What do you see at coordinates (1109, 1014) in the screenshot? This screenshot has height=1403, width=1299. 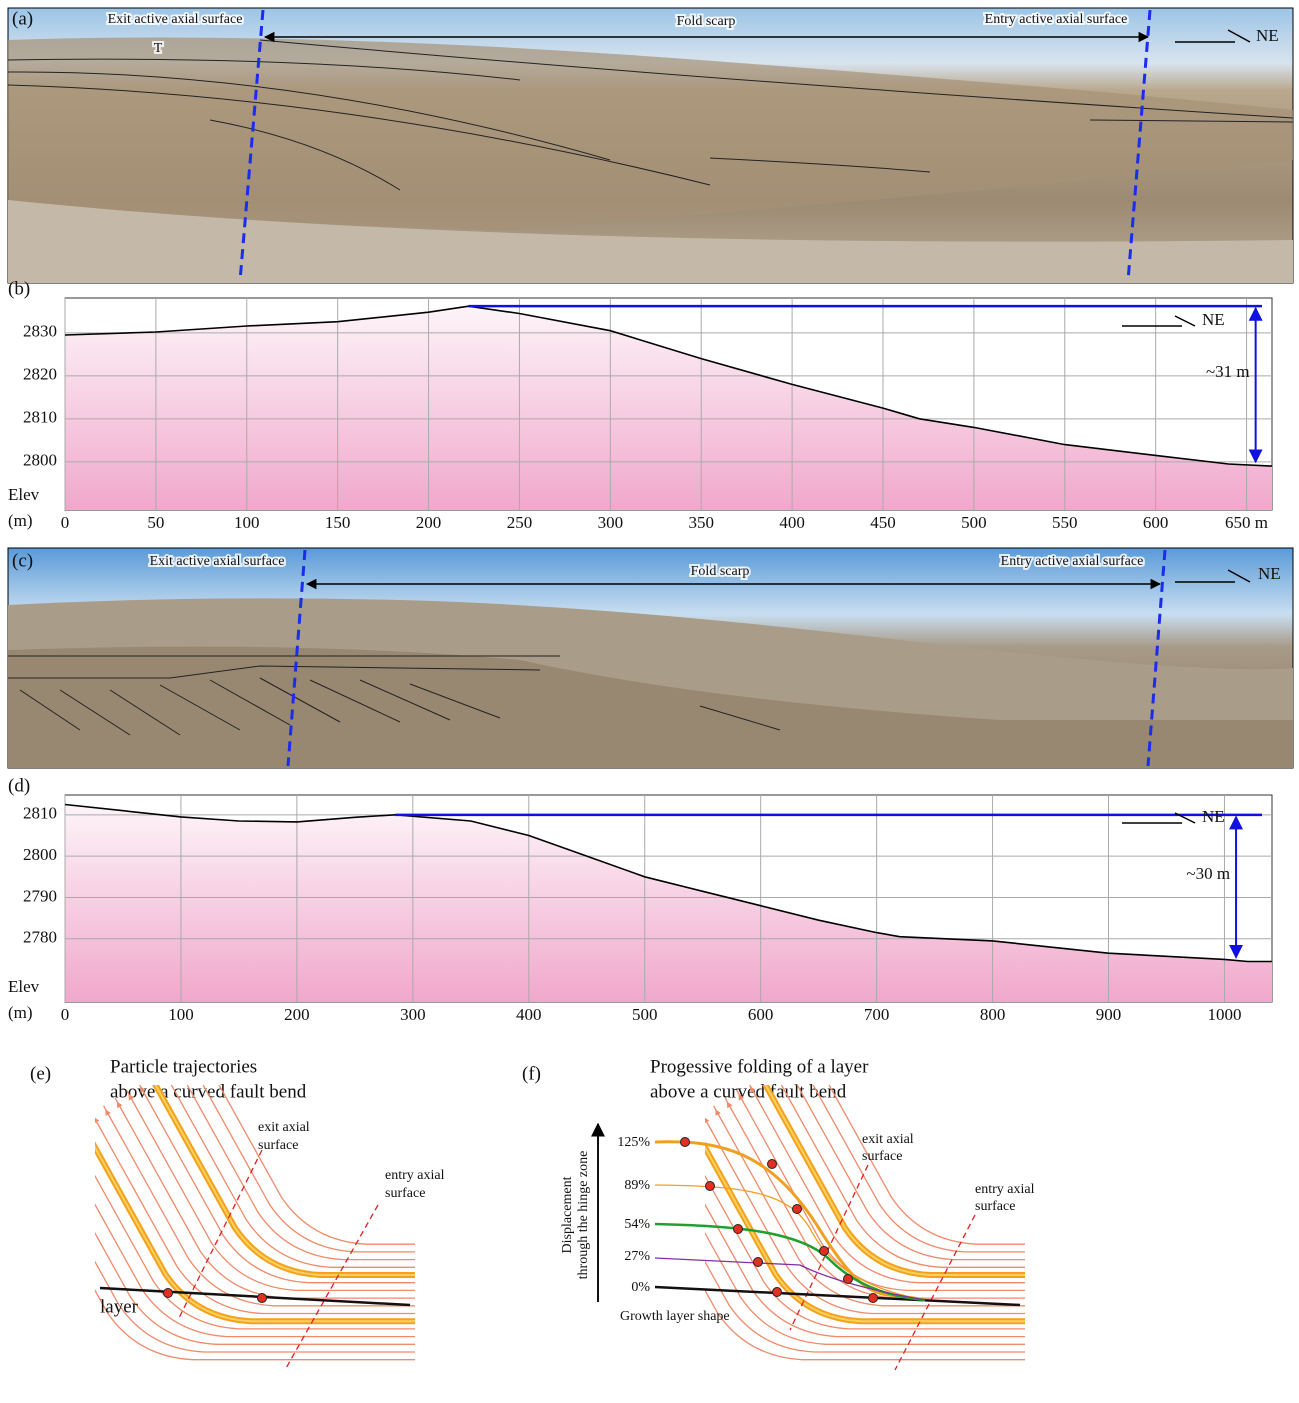 I see `x-tick-label: 900` at bounding box center [1109, 1014].